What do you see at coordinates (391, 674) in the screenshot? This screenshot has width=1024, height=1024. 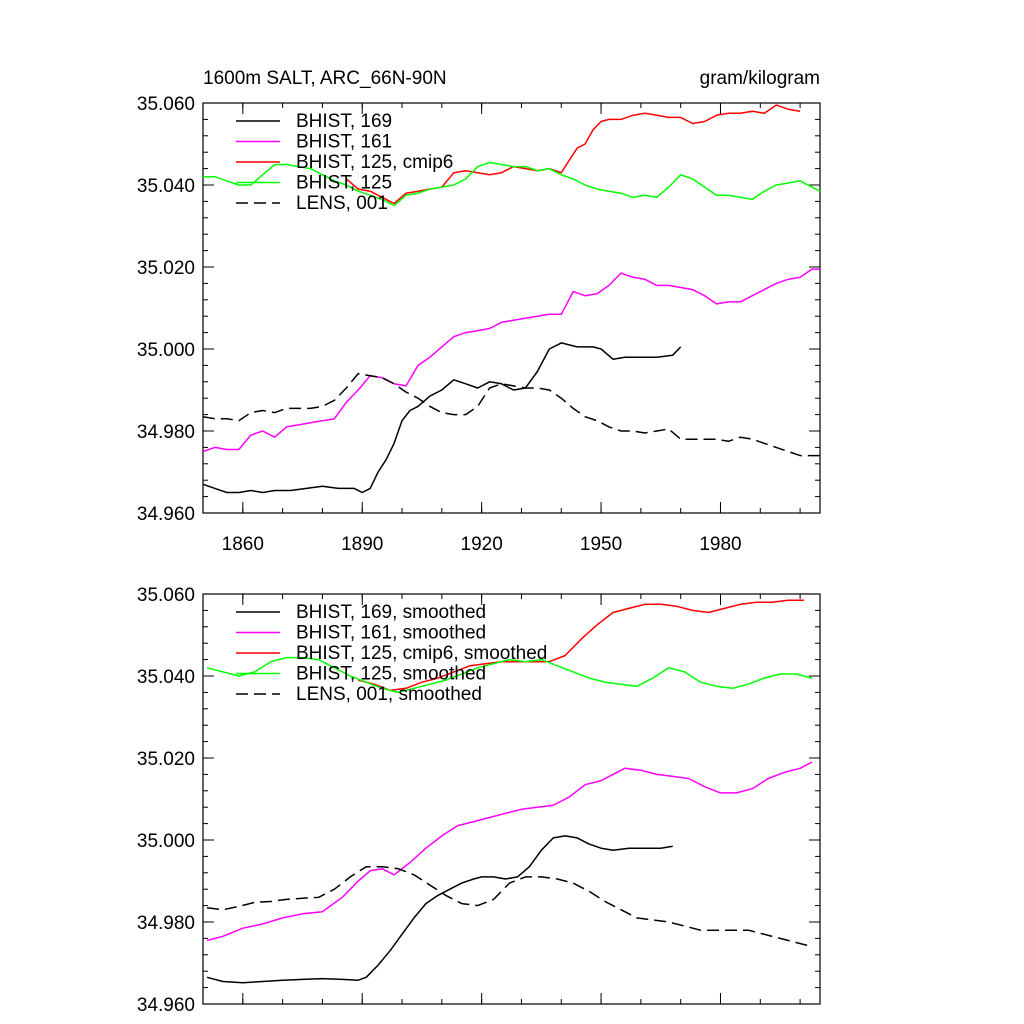 I see `legend-label-3: BHIST, 125, smoothed` at bounding box center [391, 674].